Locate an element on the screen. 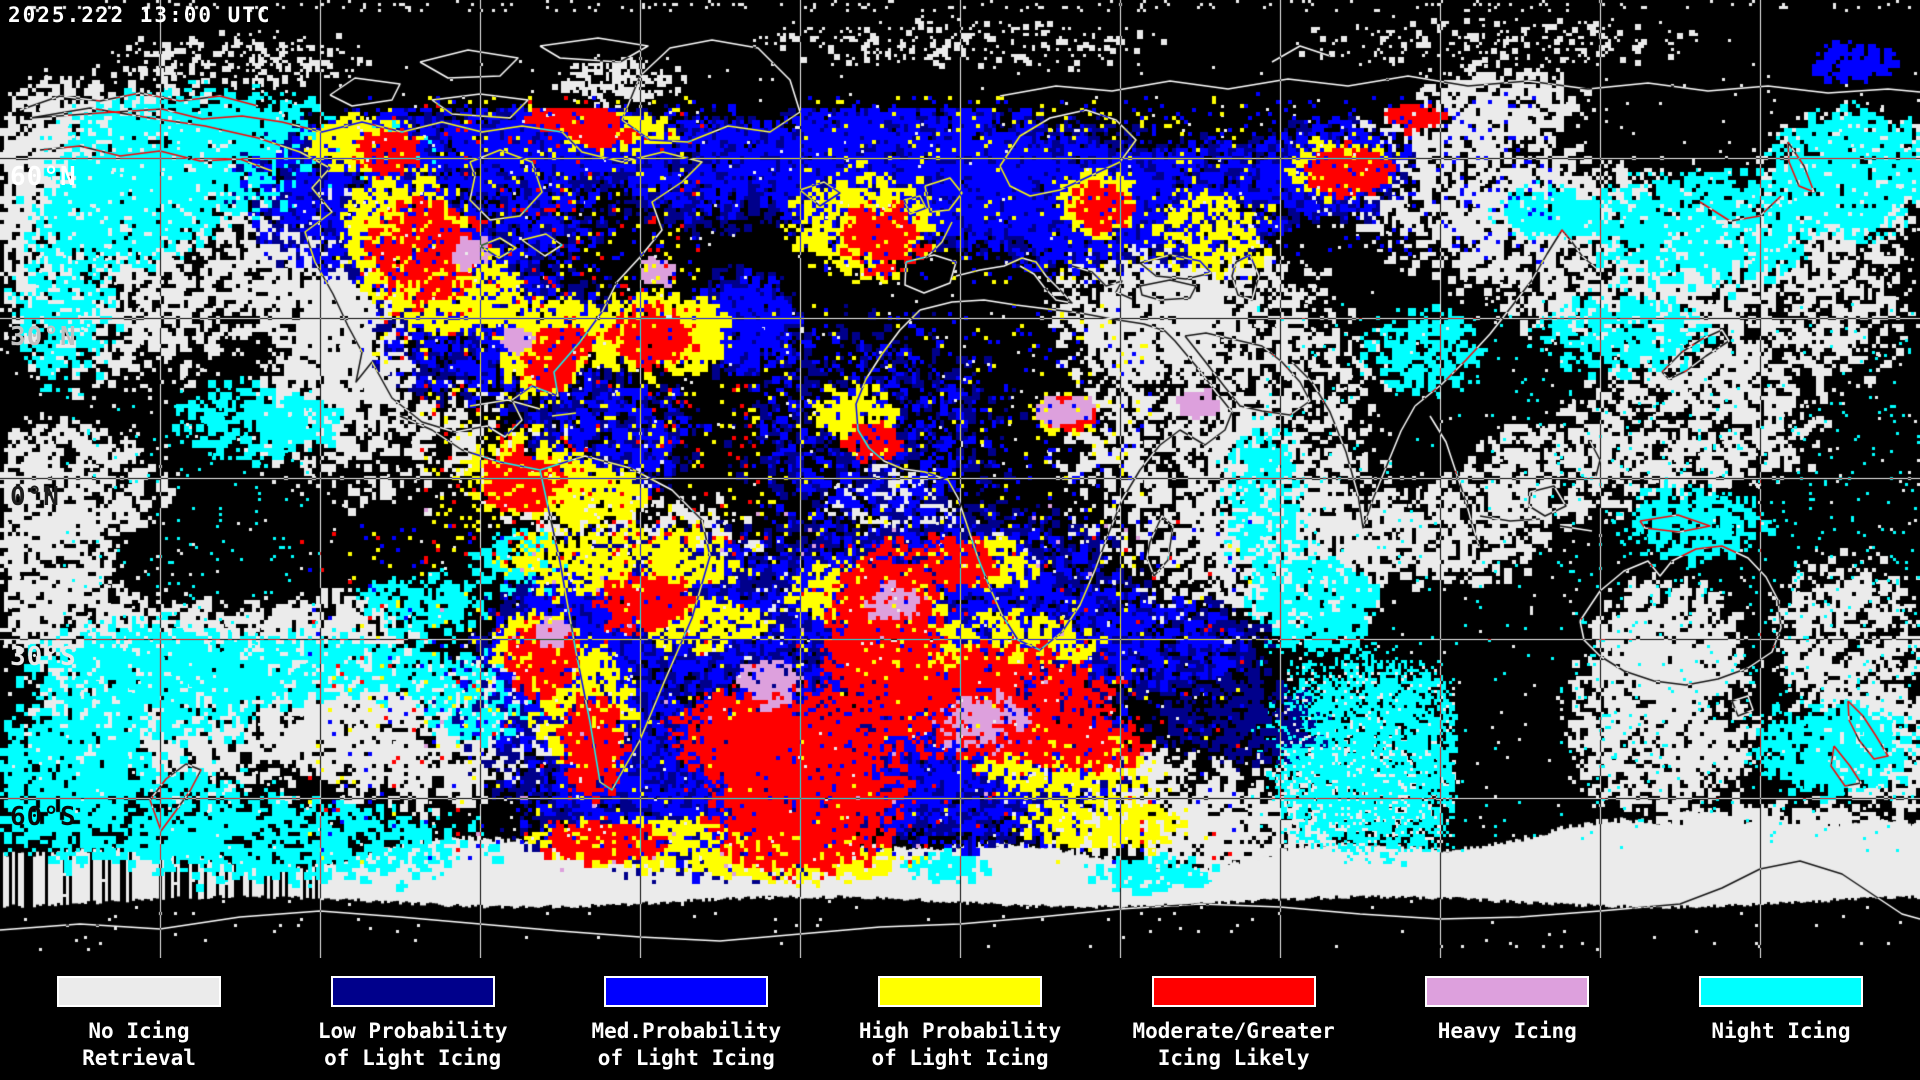  latitude-label: 60°S is located at coordinates (43, 817).